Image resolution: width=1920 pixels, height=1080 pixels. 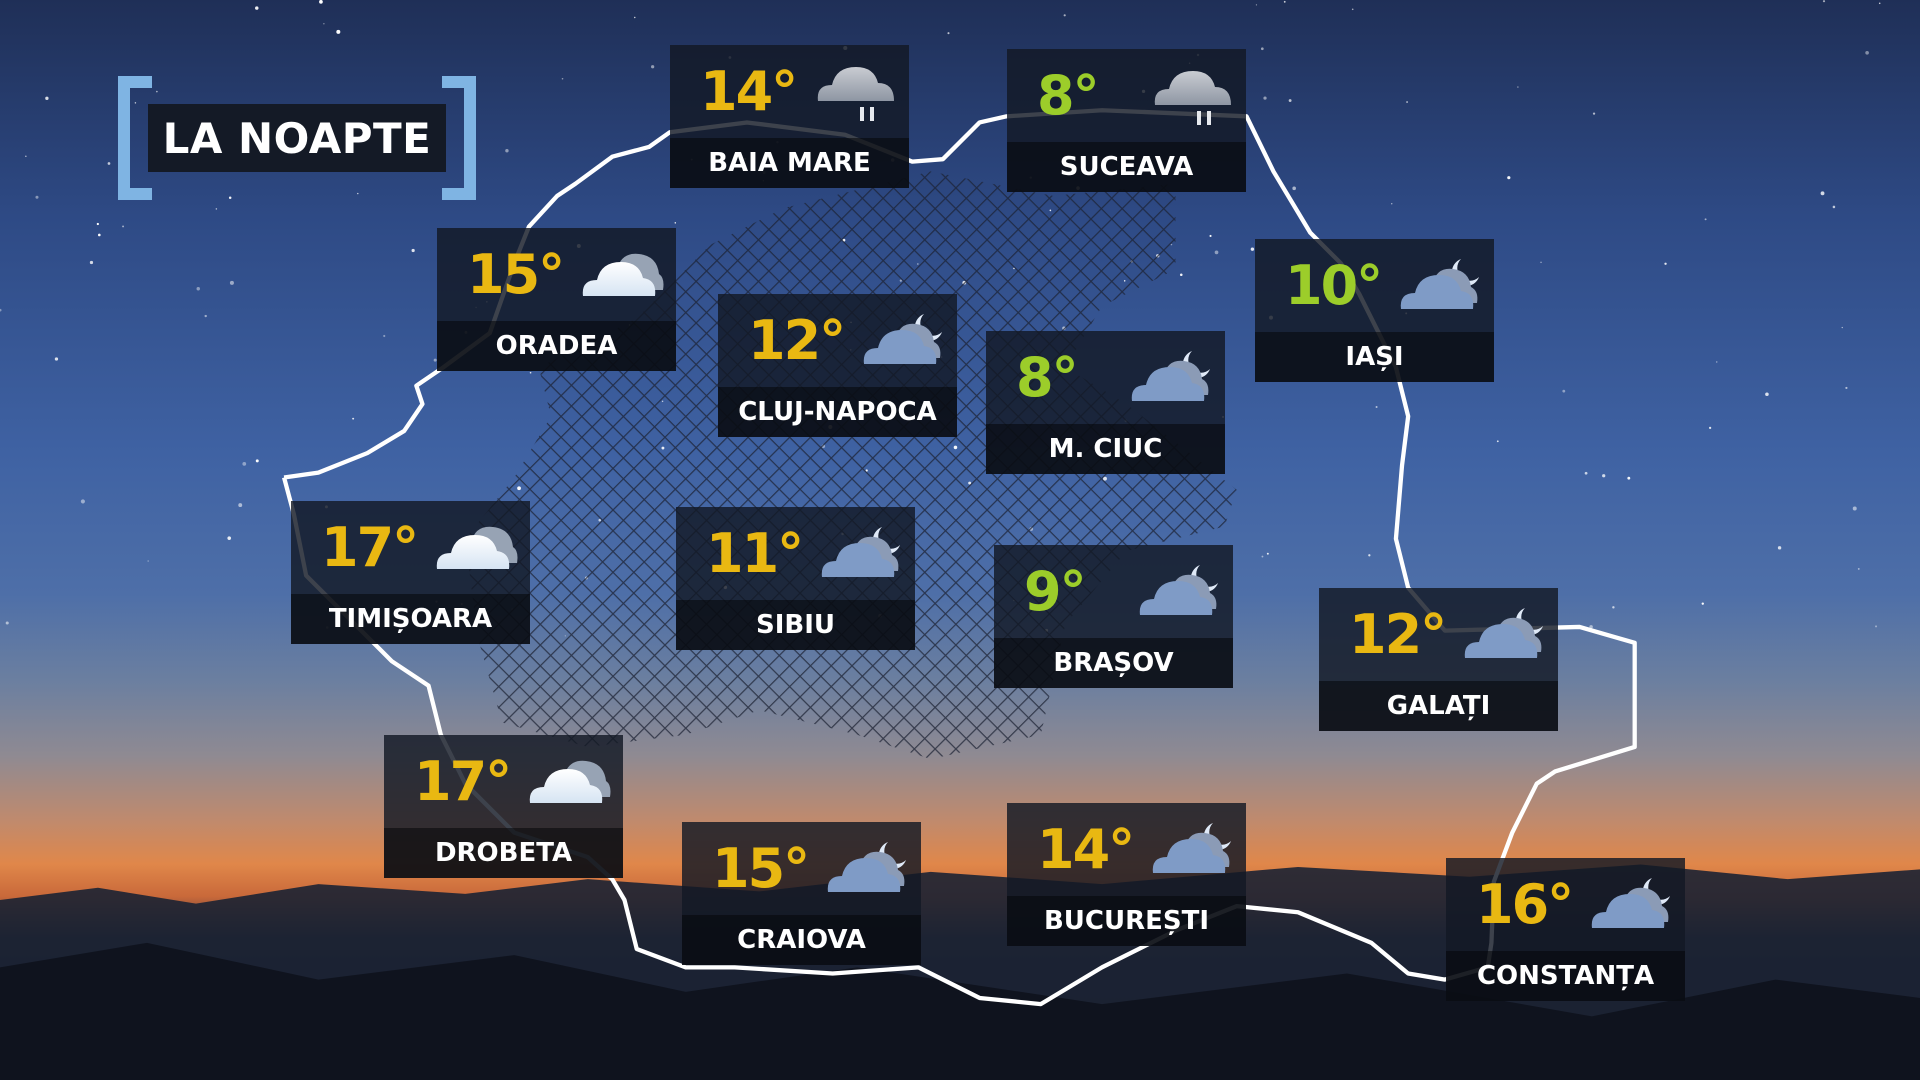 I want to click on city-name: CRAIOVA, so click(x=801, y=940).